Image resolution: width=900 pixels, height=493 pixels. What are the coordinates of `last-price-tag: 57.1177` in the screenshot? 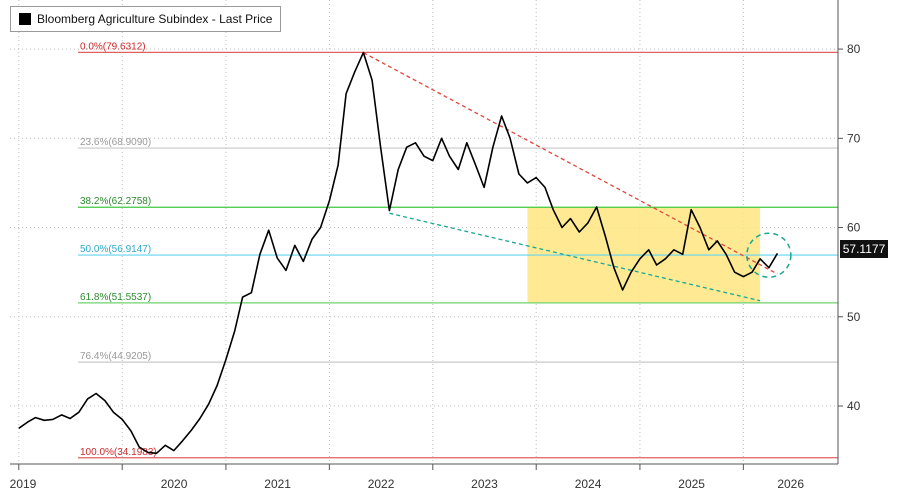 It's located at (864, 249).